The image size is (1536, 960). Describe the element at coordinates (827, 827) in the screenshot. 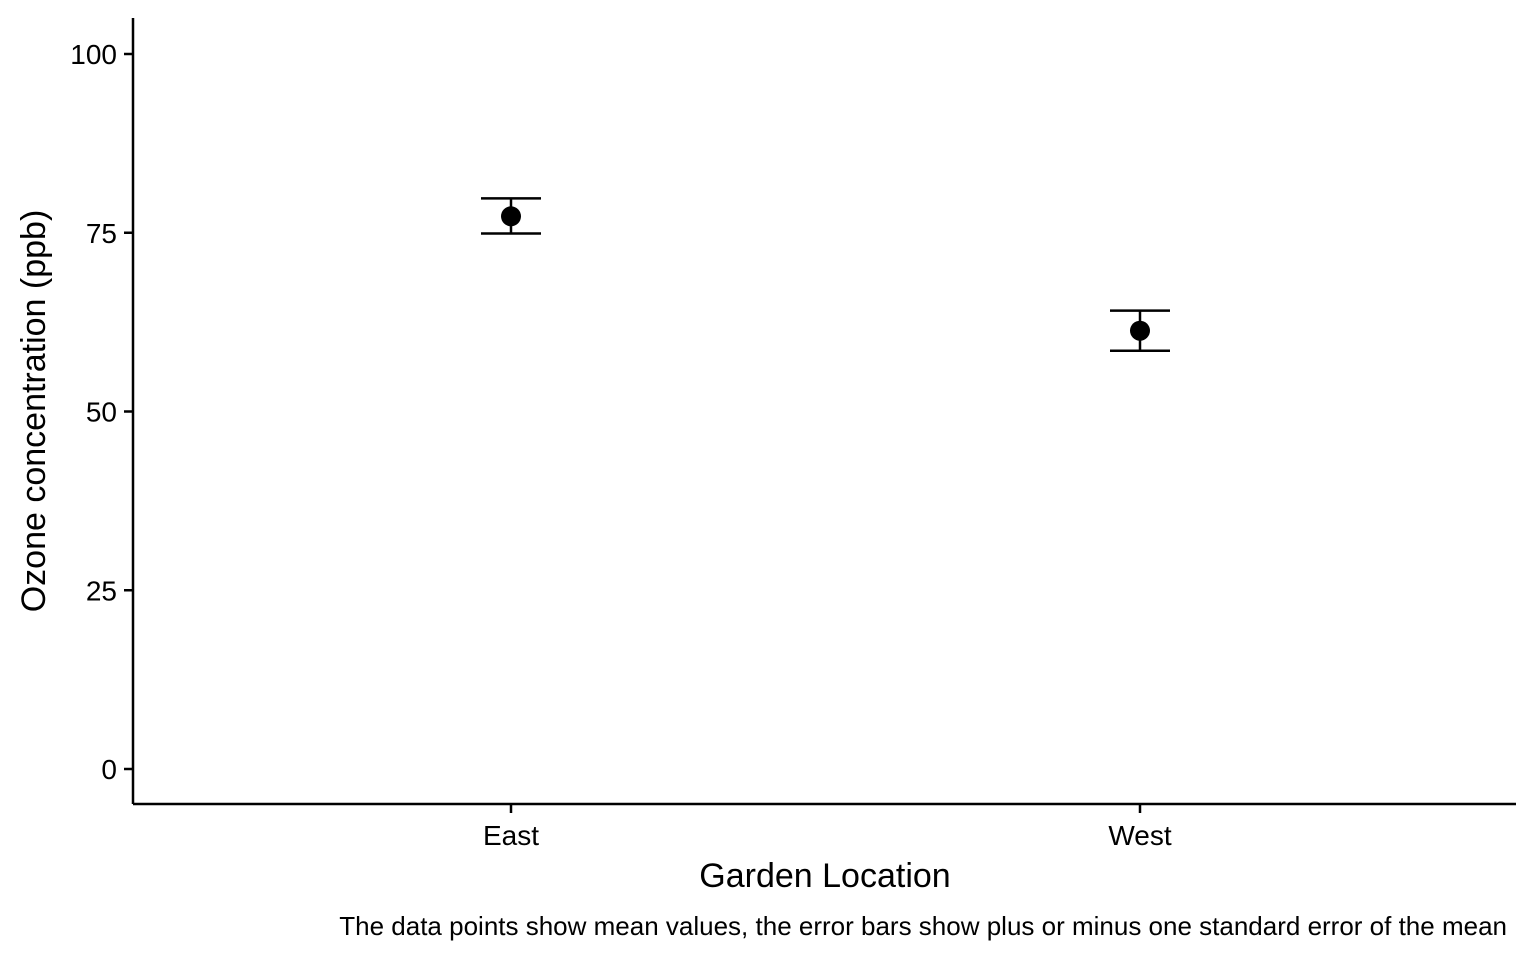

I see `x-axis-ticks: East West` at that location.